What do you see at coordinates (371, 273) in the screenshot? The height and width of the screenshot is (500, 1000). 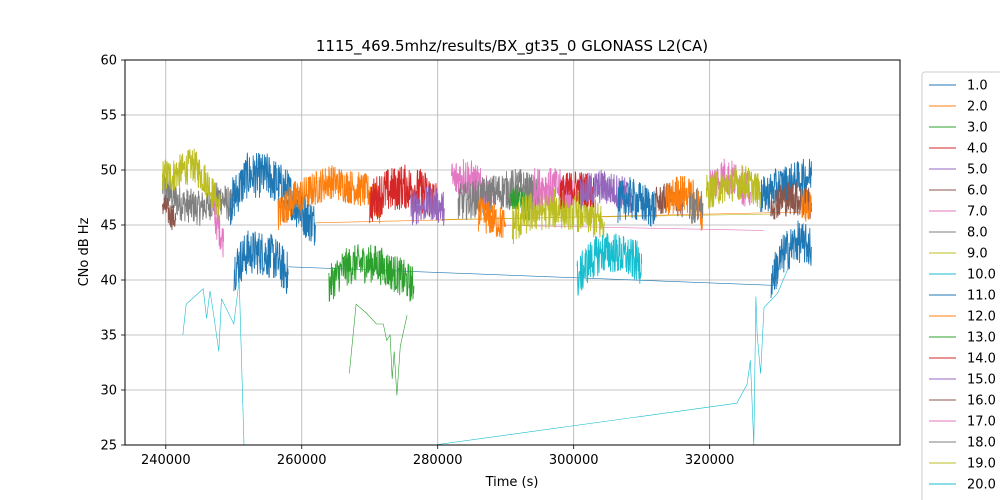 I see `series-line-13.0` at bounding box center [371, 273].